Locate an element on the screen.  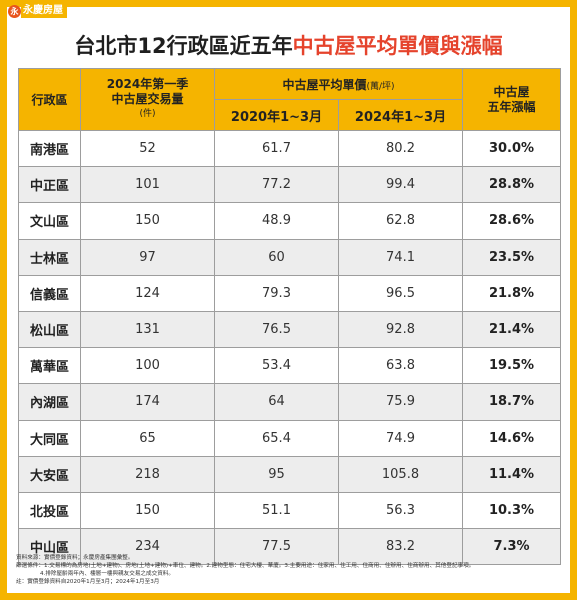
table-row: 北投區 150 51.1 56.3 10.3% is located at coordinates (290, 510).